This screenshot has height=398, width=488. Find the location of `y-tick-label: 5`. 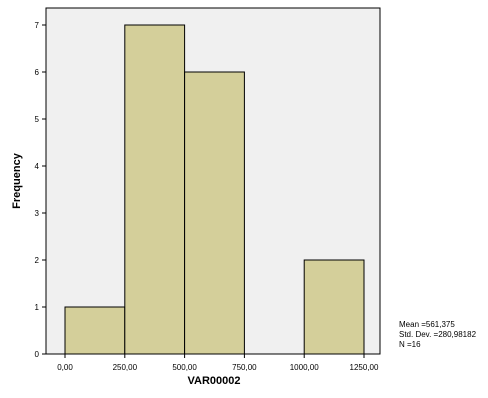

y-tick-label: 5 is located at coordinates (37, 119).